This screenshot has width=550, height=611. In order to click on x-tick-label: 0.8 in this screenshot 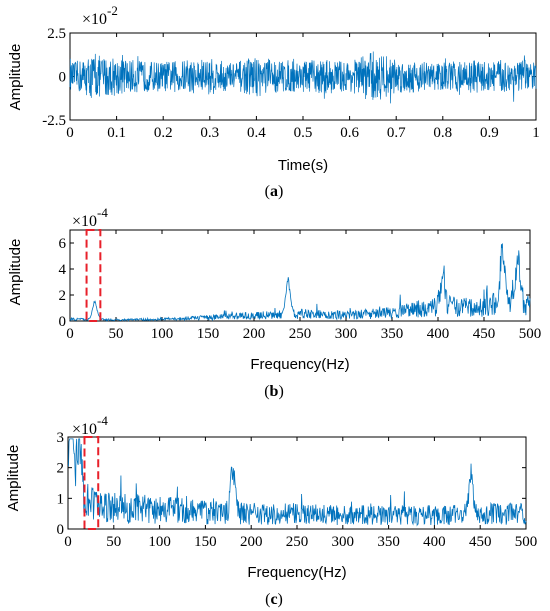, I will do `click(442, 133)`.